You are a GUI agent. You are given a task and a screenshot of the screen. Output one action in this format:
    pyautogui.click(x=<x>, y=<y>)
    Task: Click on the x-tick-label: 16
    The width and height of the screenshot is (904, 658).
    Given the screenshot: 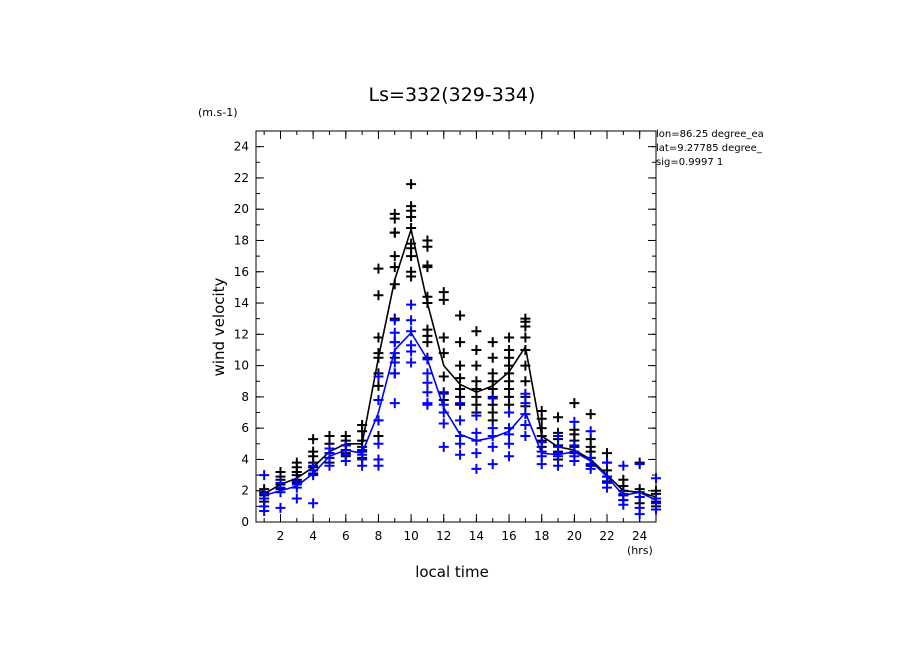 What is the action you would take?
    pyautogui.click(x=508, y=536)
    